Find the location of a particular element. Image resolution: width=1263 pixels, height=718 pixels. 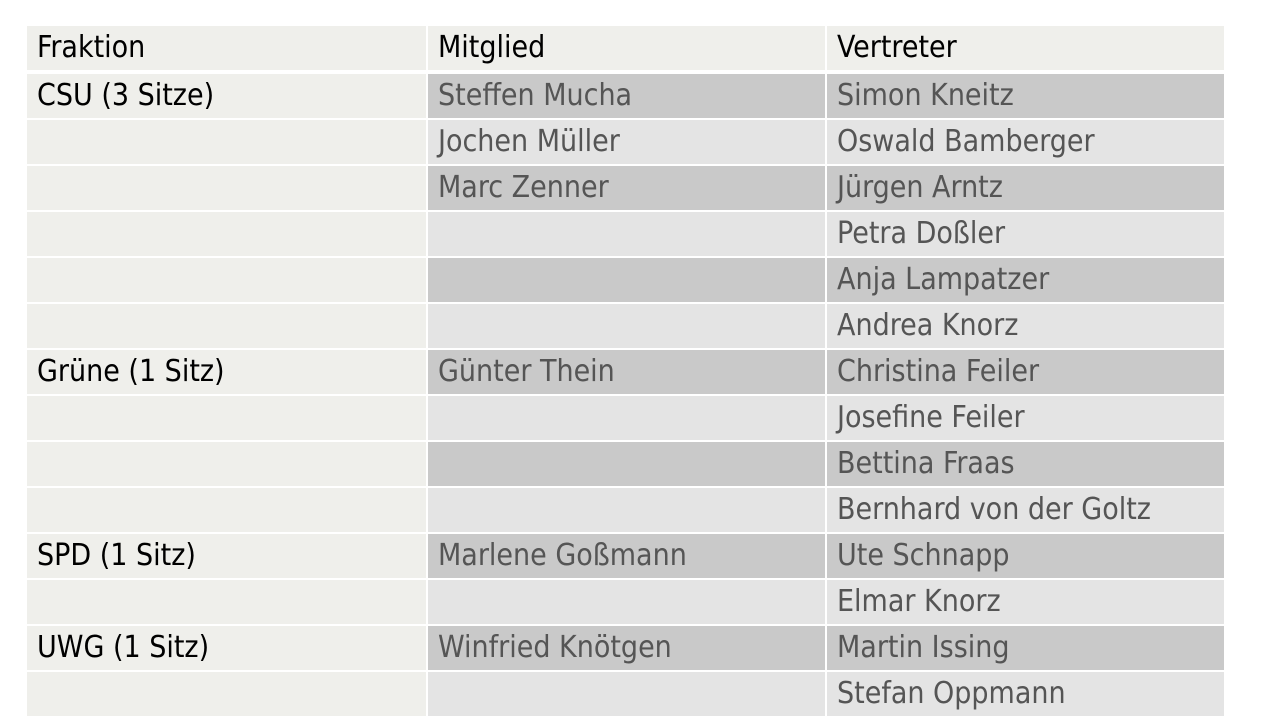

table-row: Petra Doßler is located at coordinates (625, 235).